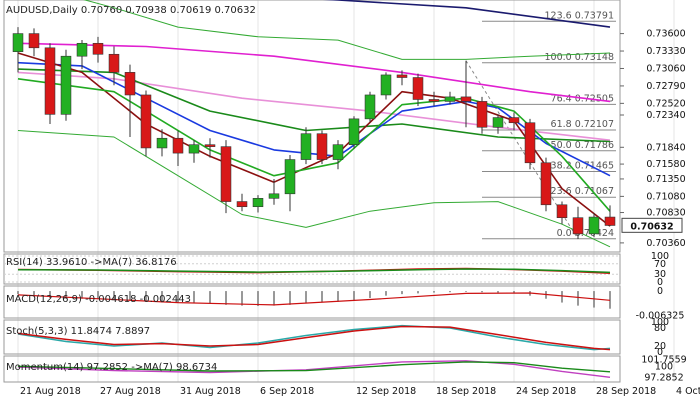 This screenshot has width=700, height=400. I want to click on momentum-tick-label: 100, so click(664, 367).